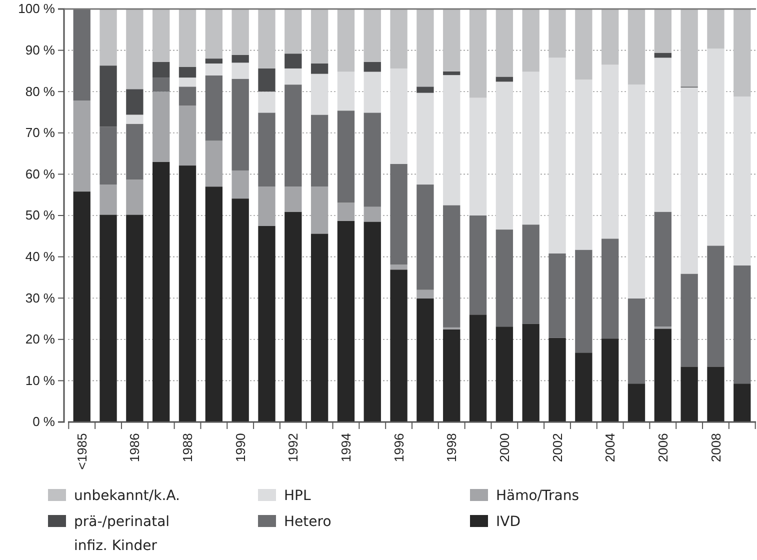 The height and width of the screenshot is (560, 757). What do you see at coordinates (610, 447) in the screenshot?
I see `x-tick-label: 2004` at bounding box center [610, 447].